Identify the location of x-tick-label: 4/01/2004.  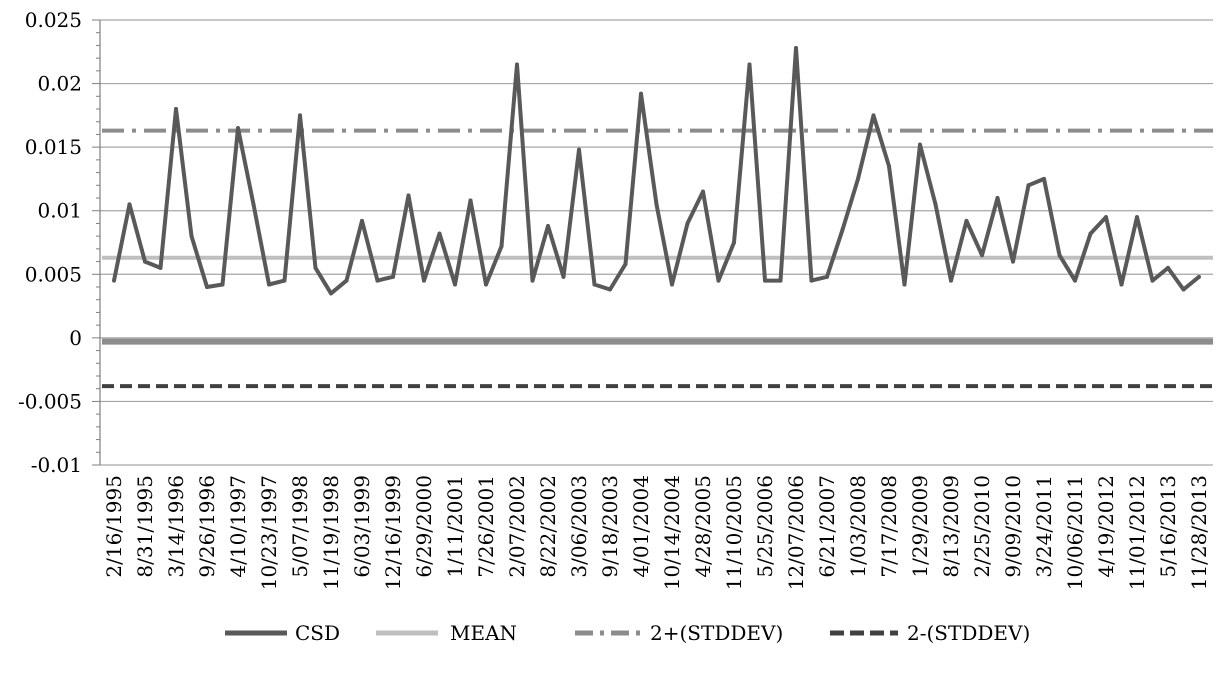
(641, 526).